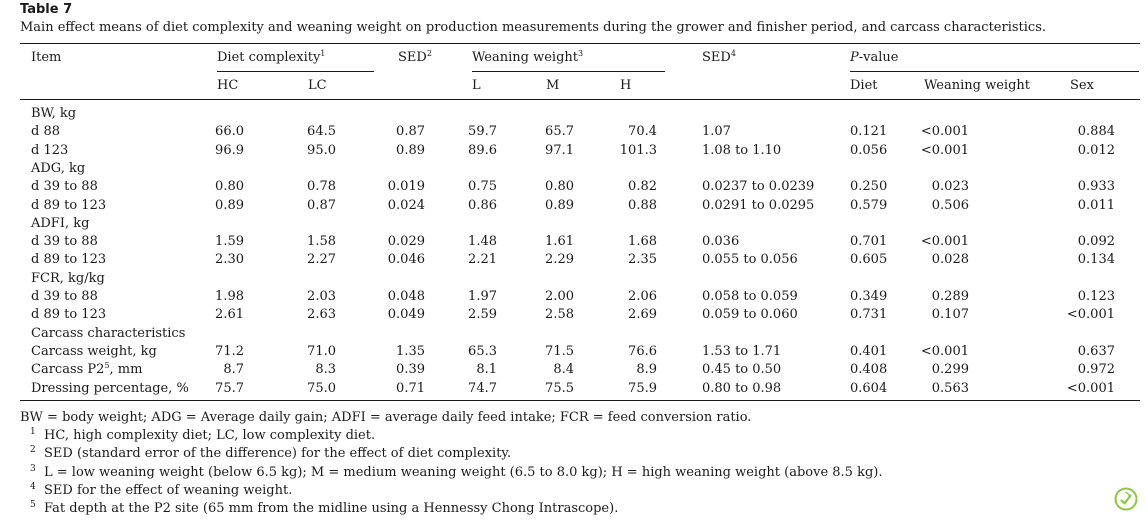  I want to click on cell-sed-diet: 0.046, so click(406, 260).